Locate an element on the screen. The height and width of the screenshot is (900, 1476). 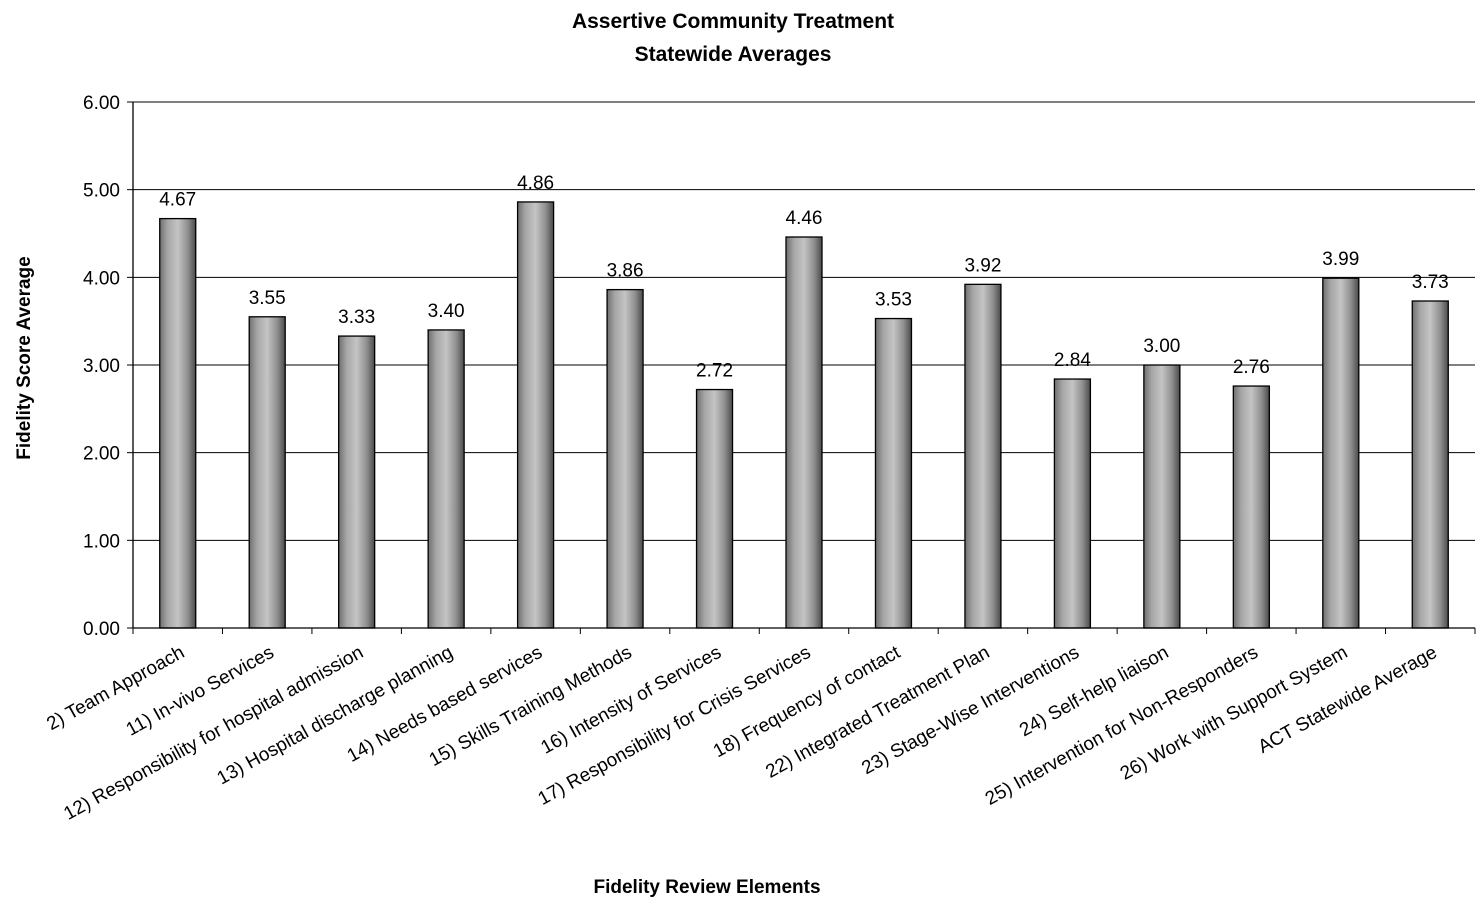
y-tick-label: 0.00 is located at coordinates (101, 629).